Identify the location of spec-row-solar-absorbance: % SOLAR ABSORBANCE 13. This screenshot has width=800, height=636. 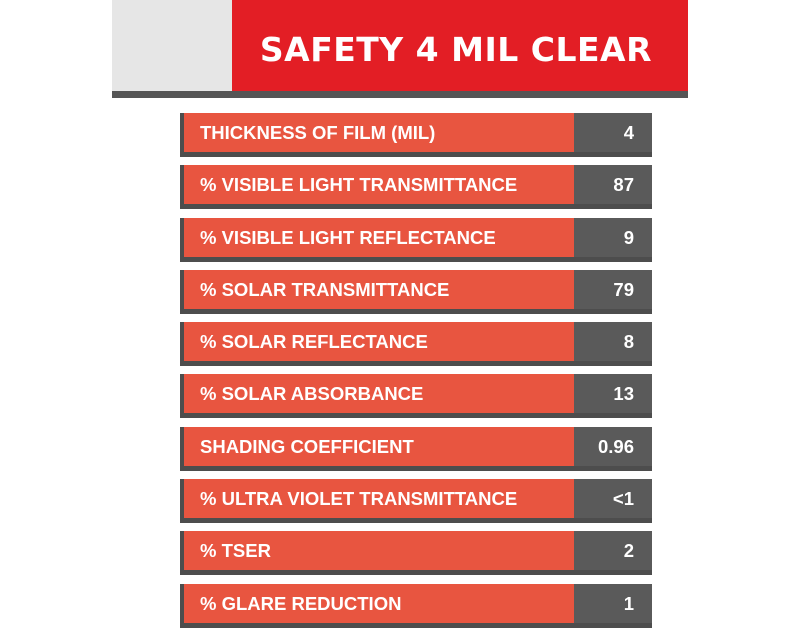
(416, 396).